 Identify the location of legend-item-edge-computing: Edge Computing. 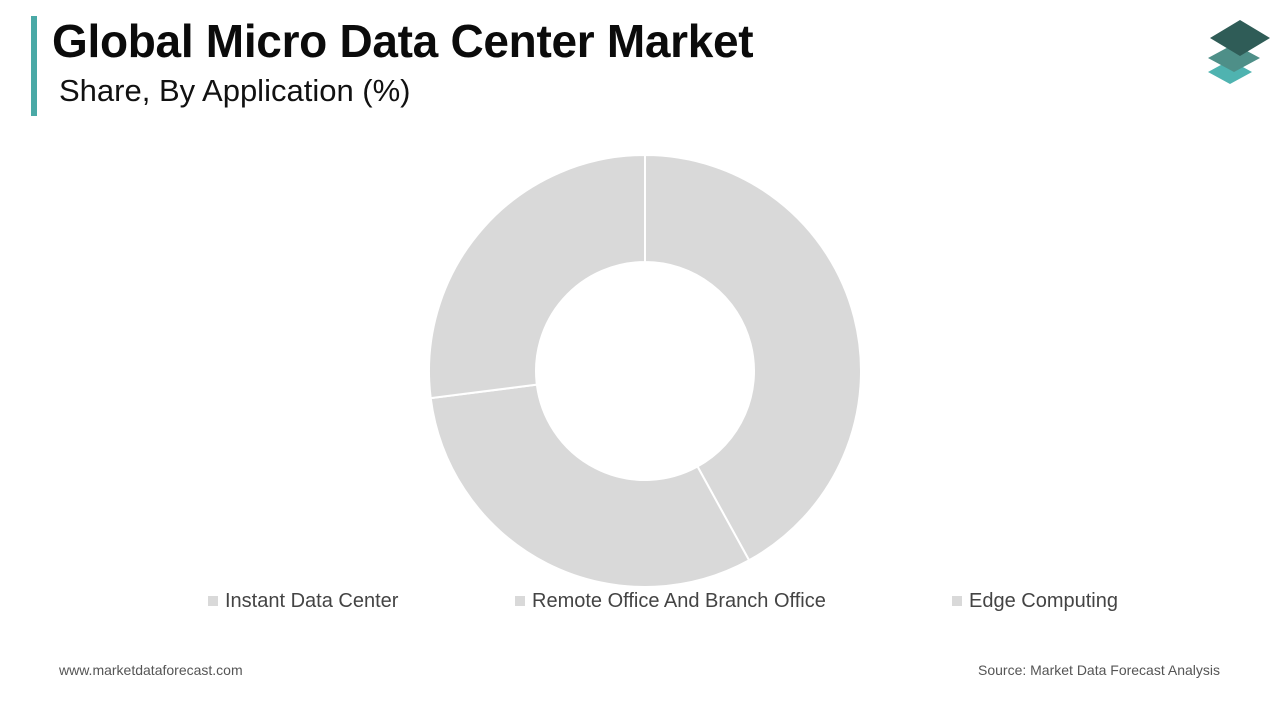
(1035, 601).